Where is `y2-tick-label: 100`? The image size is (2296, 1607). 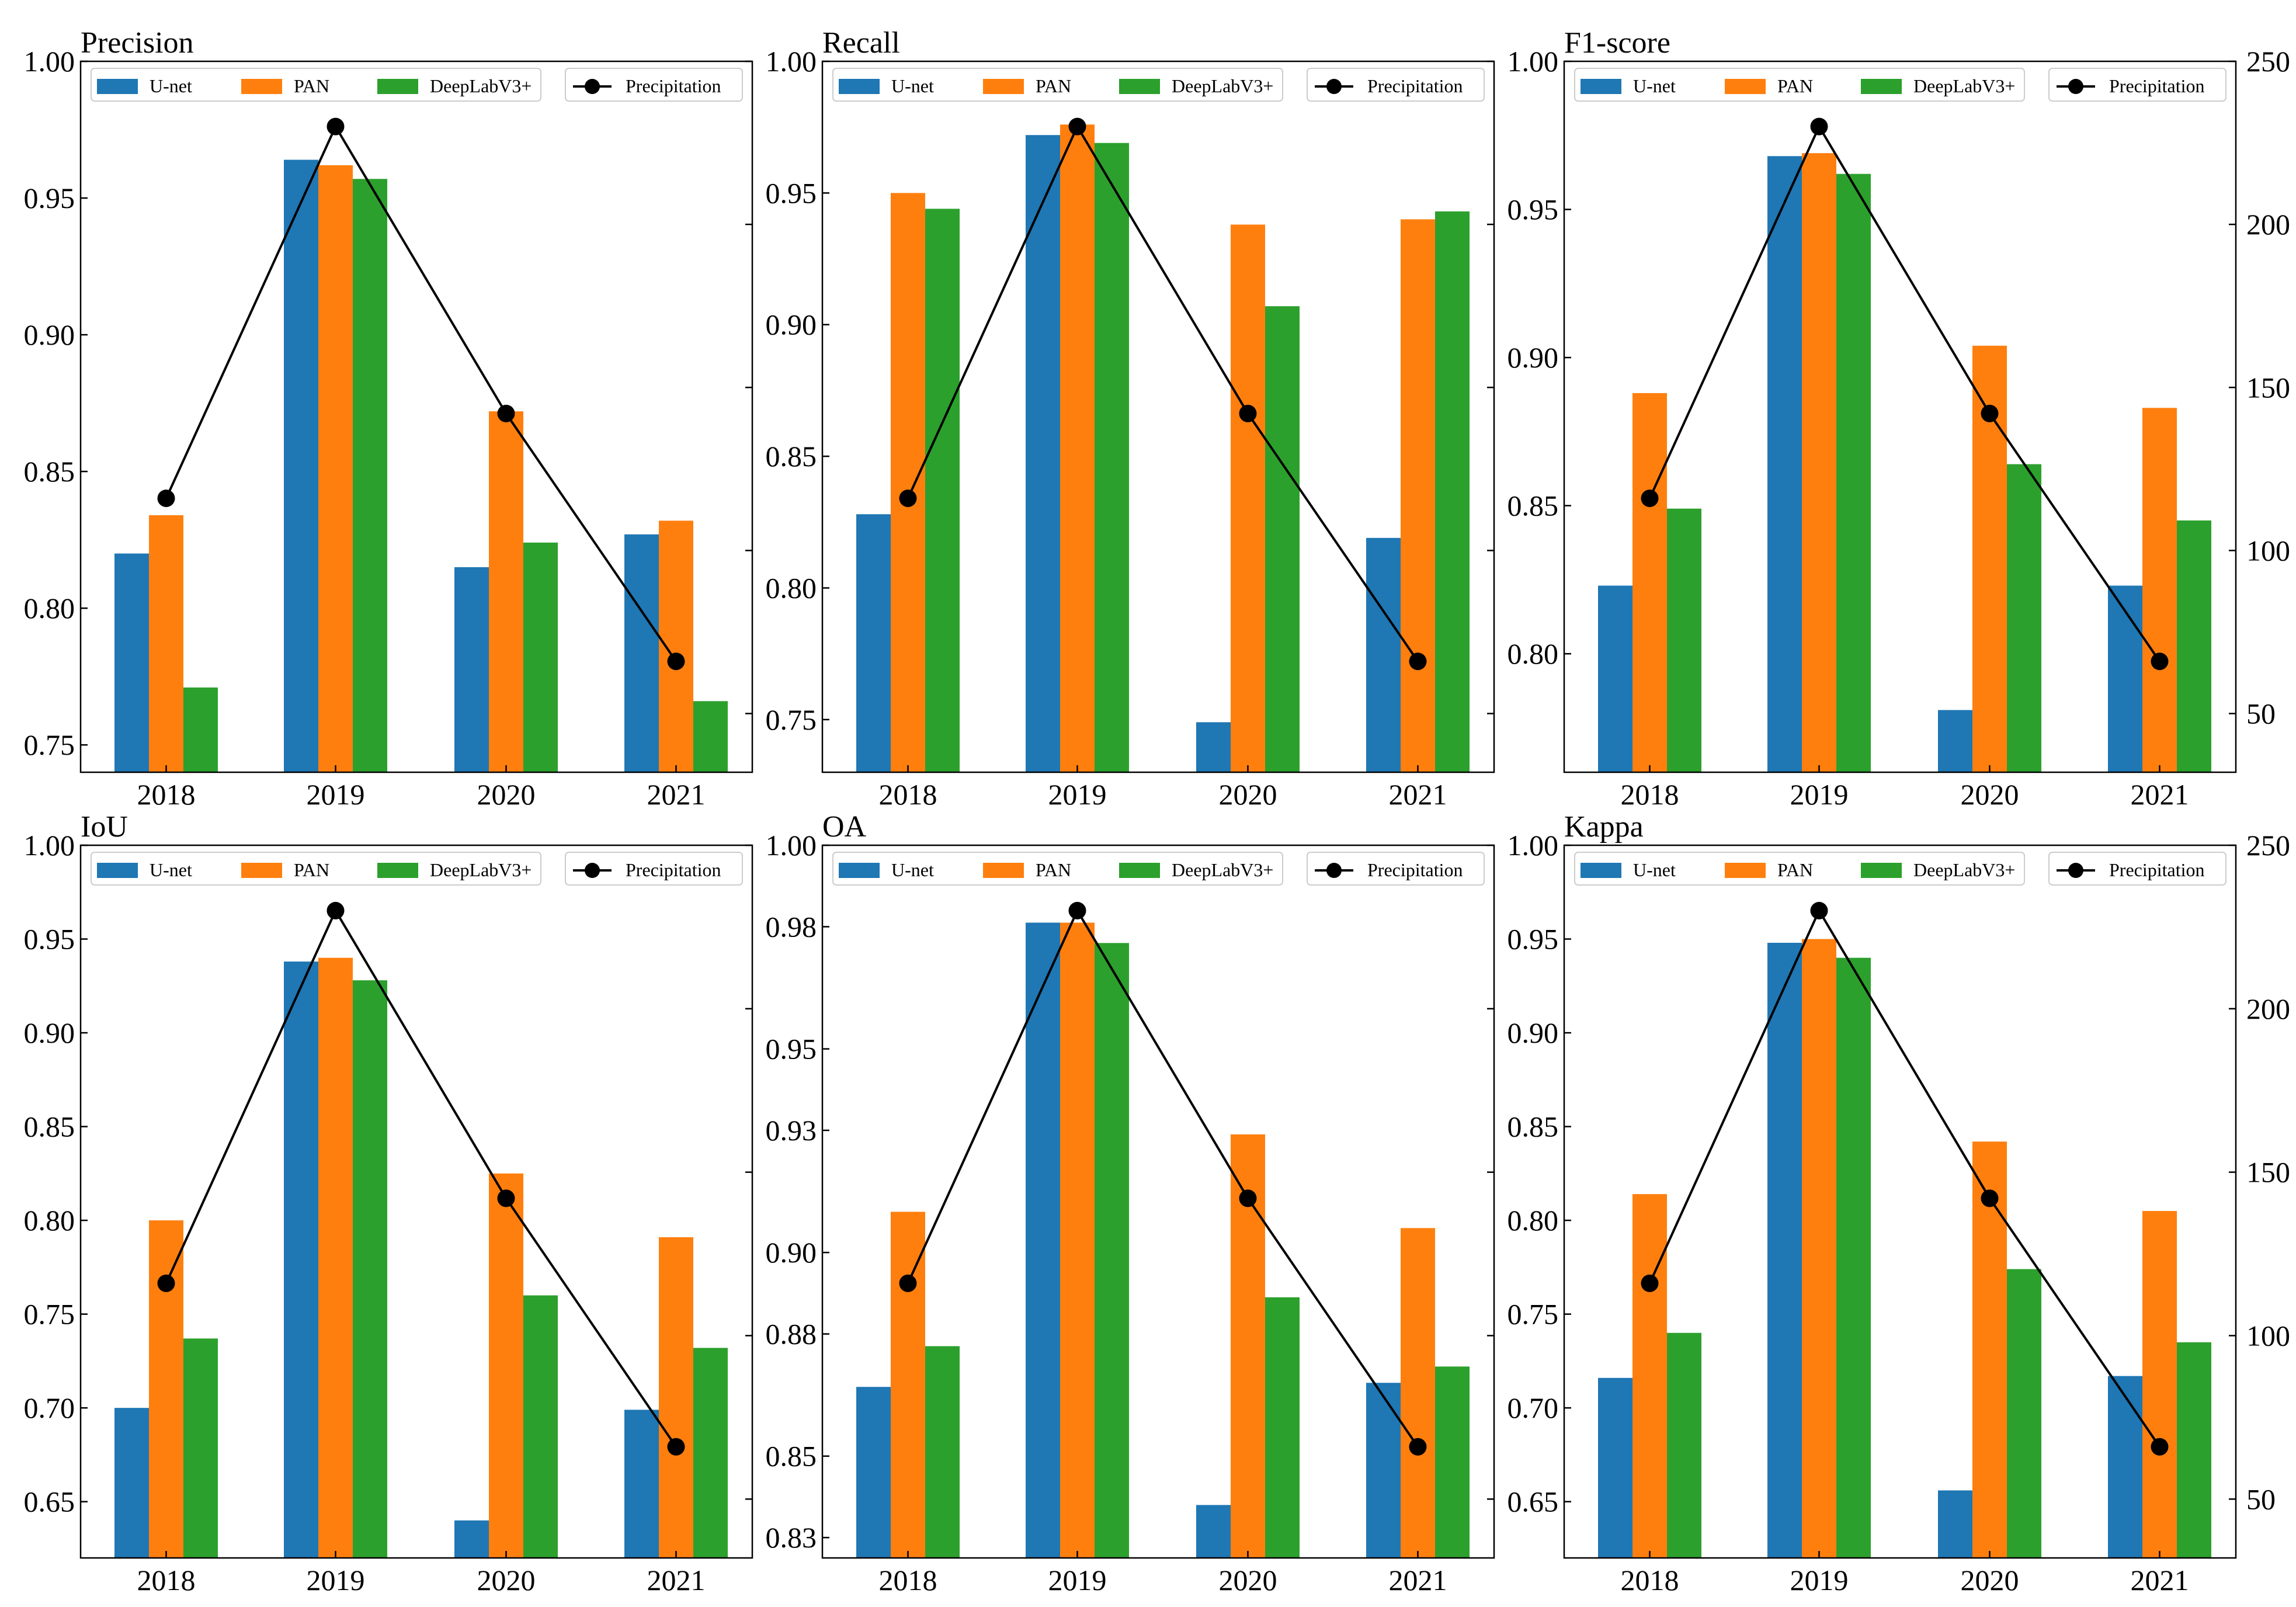
y2-tick-label: 100 is located at coordinates (2268, 1336).